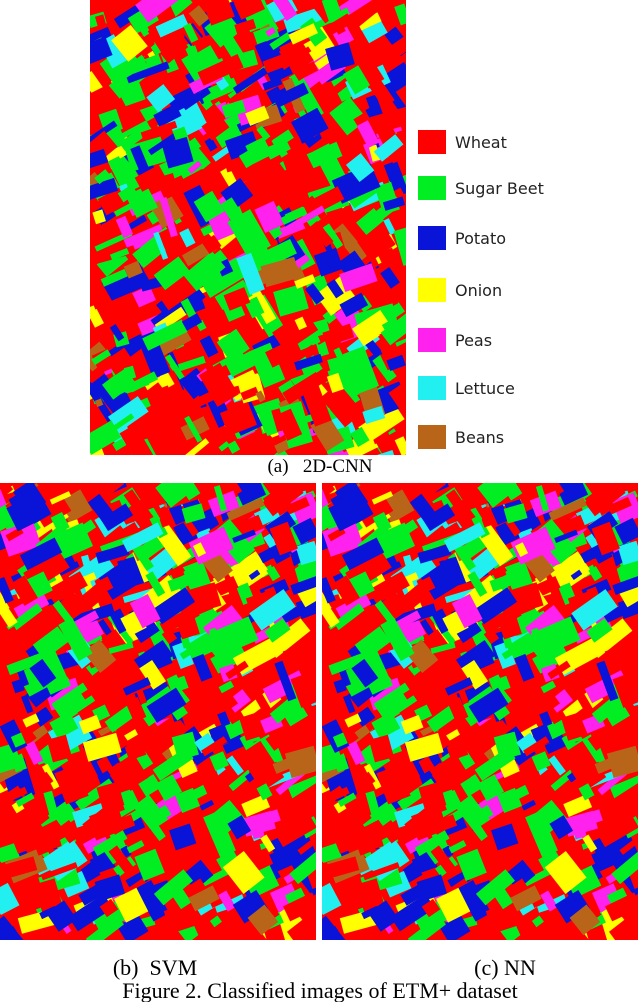 This screenshot has width=640, height=1002. I want to click on legend-swatch, so click(432, 388).